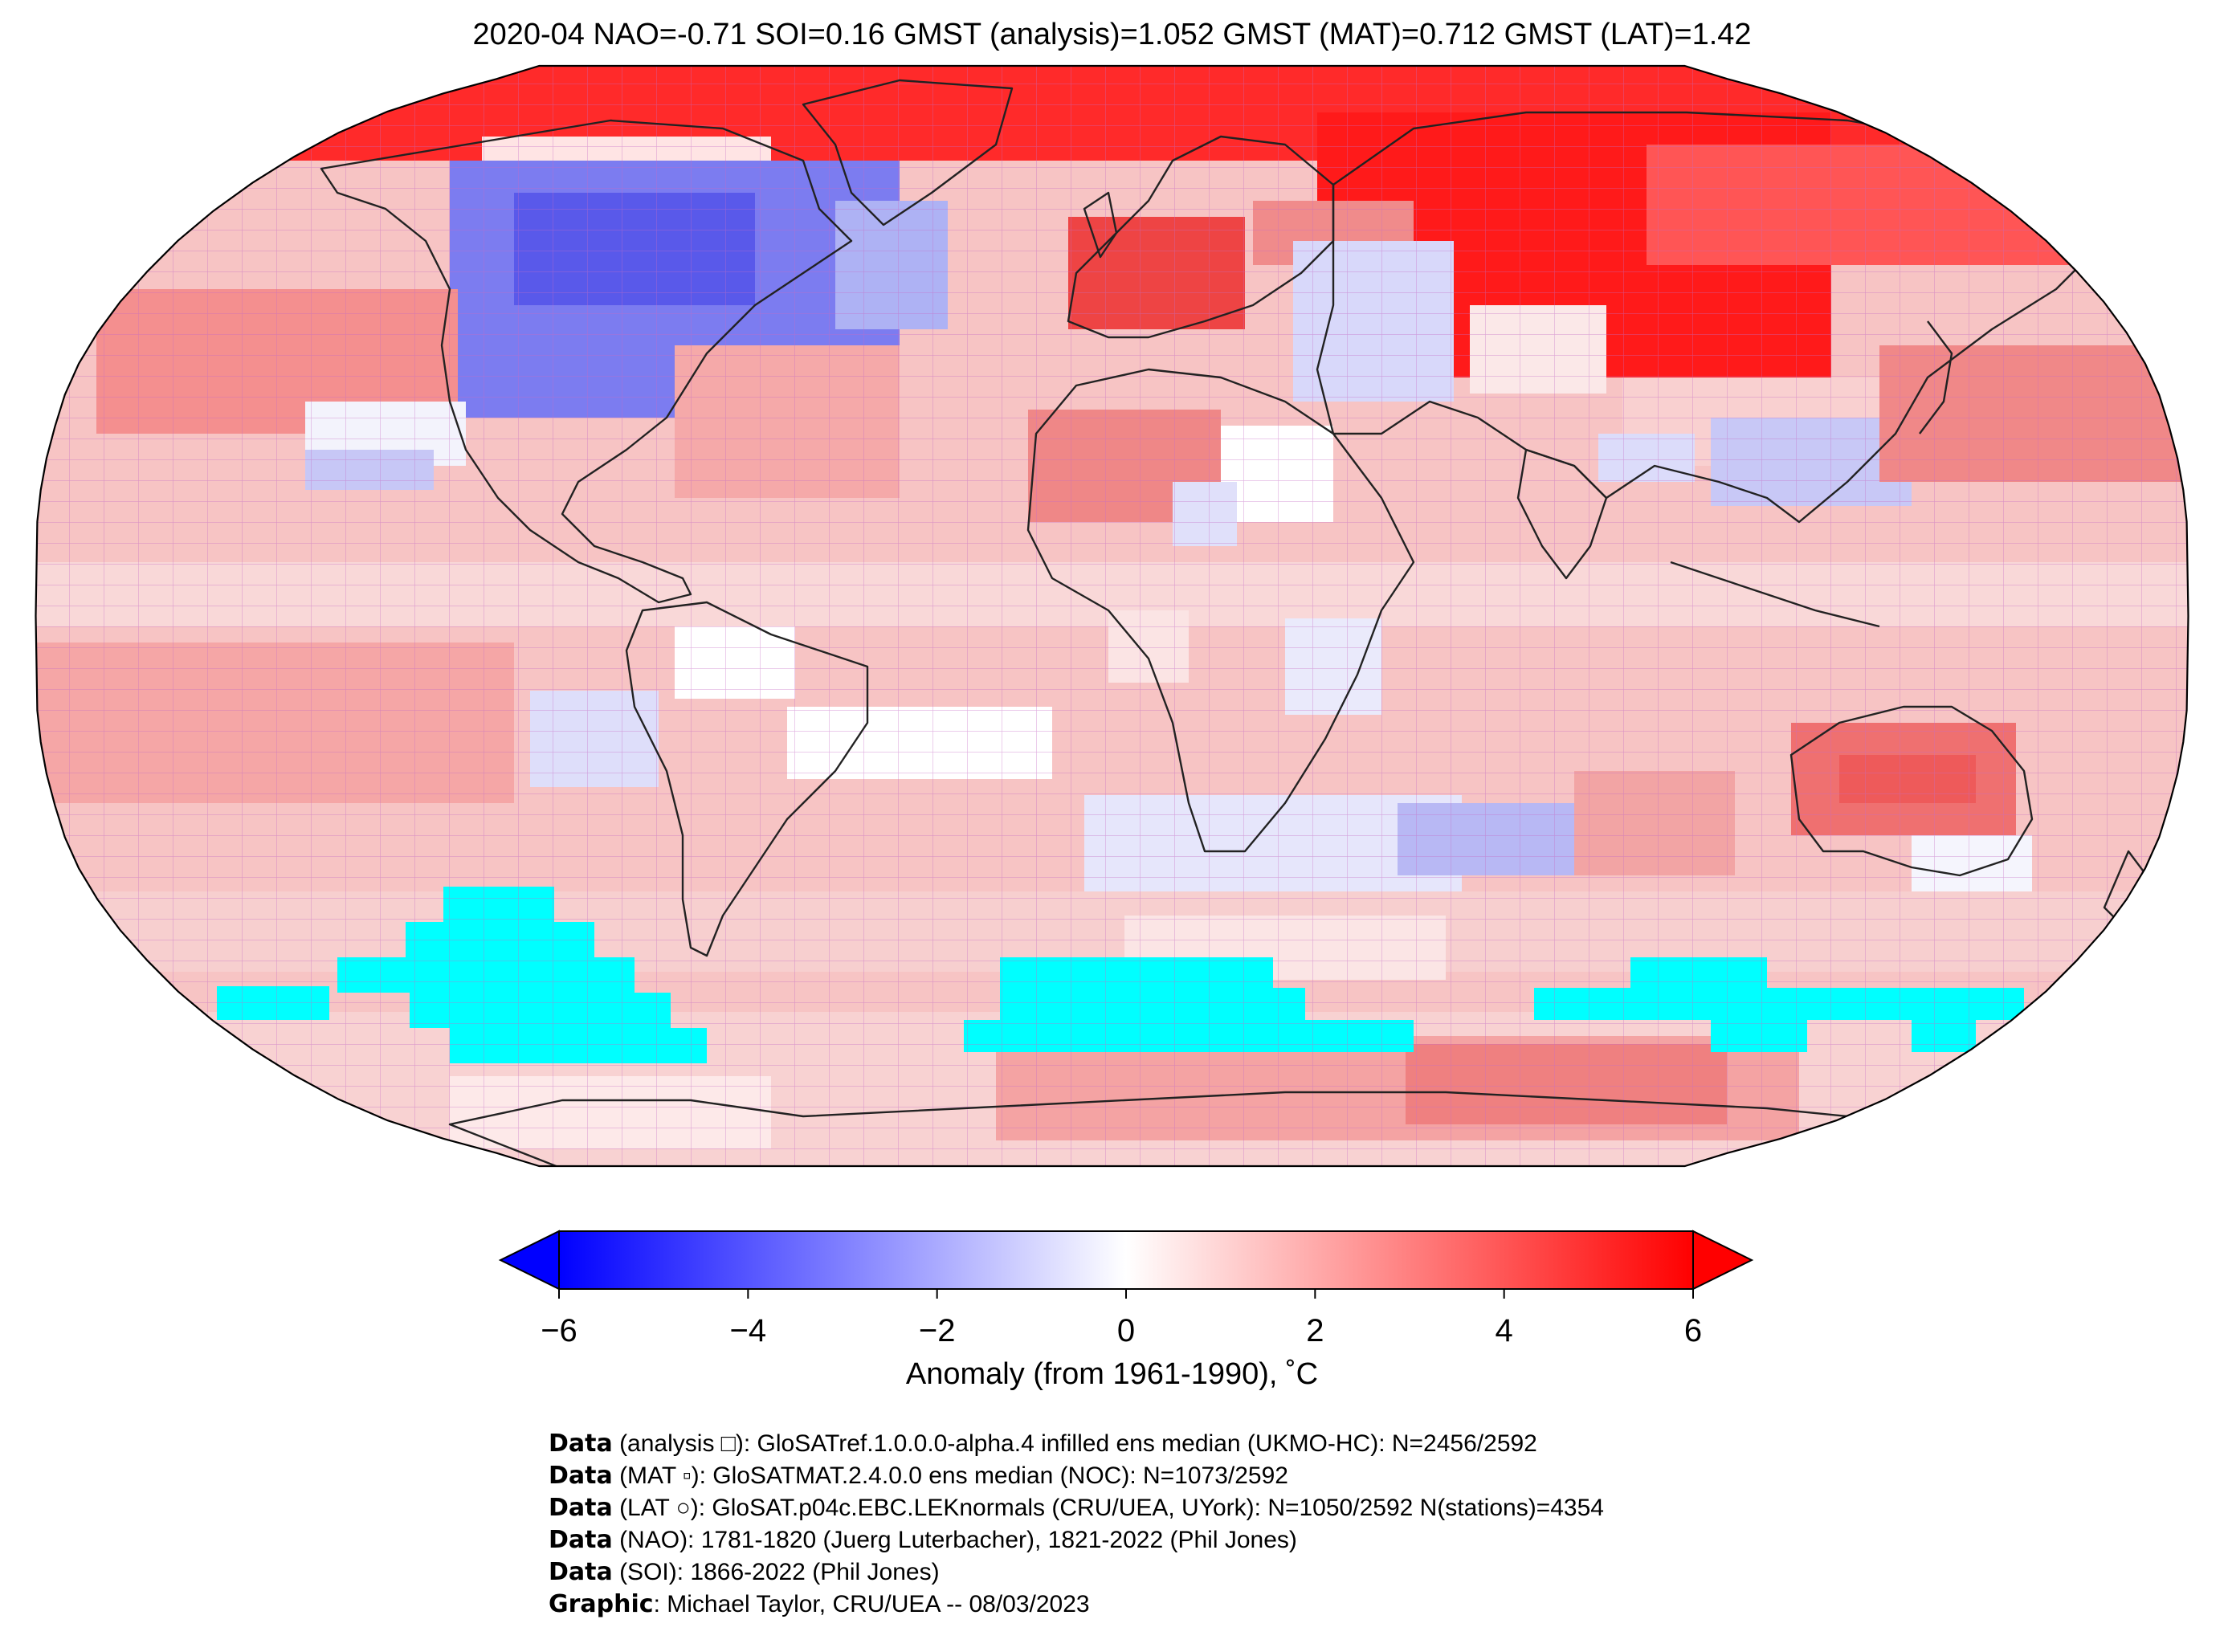  Describe the element at coordinates (601, 1604) in the screenshot. I see `credit-label: Graphic` at that location.